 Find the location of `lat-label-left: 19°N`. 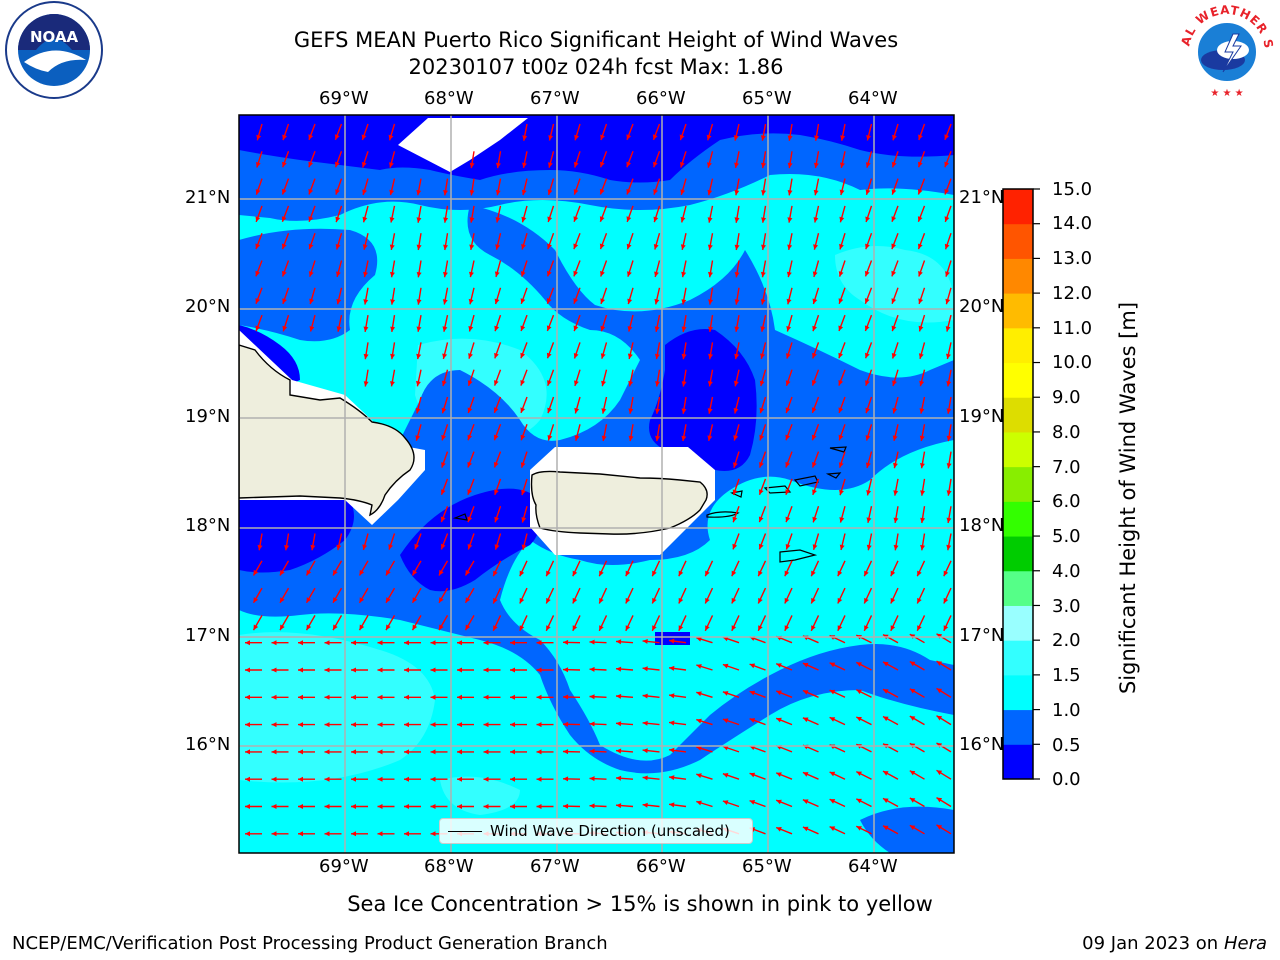

lat-label-left: 19°N is located at coordinates (208, 416).